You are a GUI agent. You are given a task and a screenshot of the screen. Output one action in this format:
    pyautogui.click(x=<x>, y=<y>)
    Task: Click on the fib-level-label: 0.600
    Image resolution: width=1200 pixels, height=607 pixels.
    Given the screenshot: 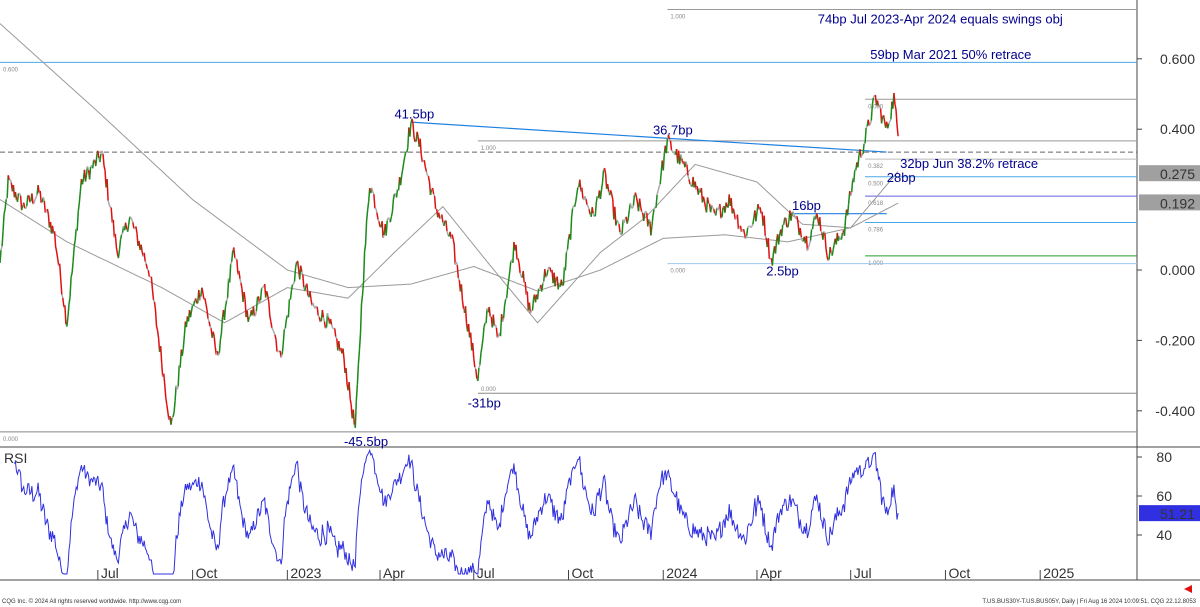 What is the action you would take?
    pyautogui.click(x=11, y=70)
    